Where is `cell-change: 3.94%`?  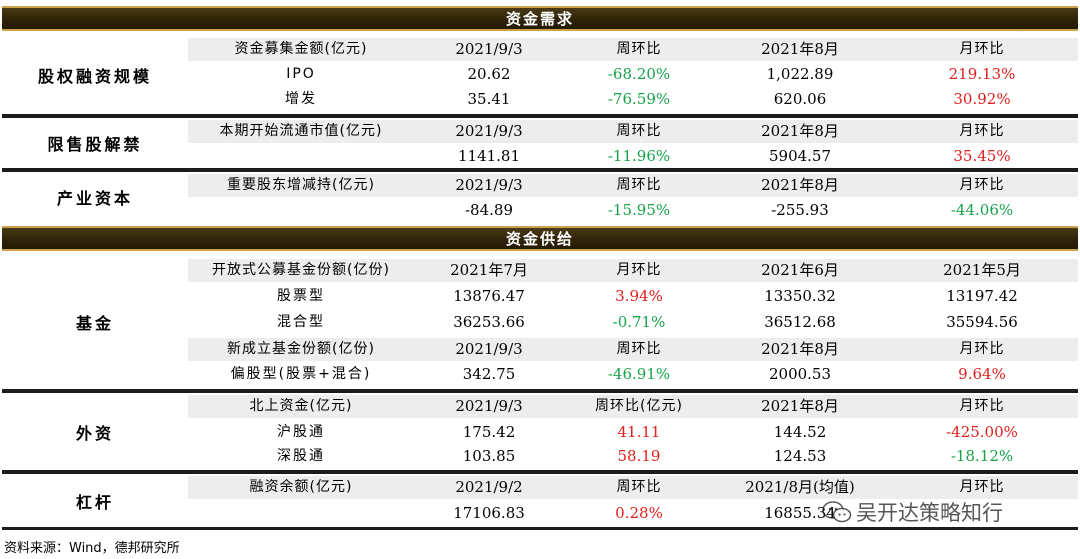
cell-change: 3.94% is located at coordinates (639, 296).